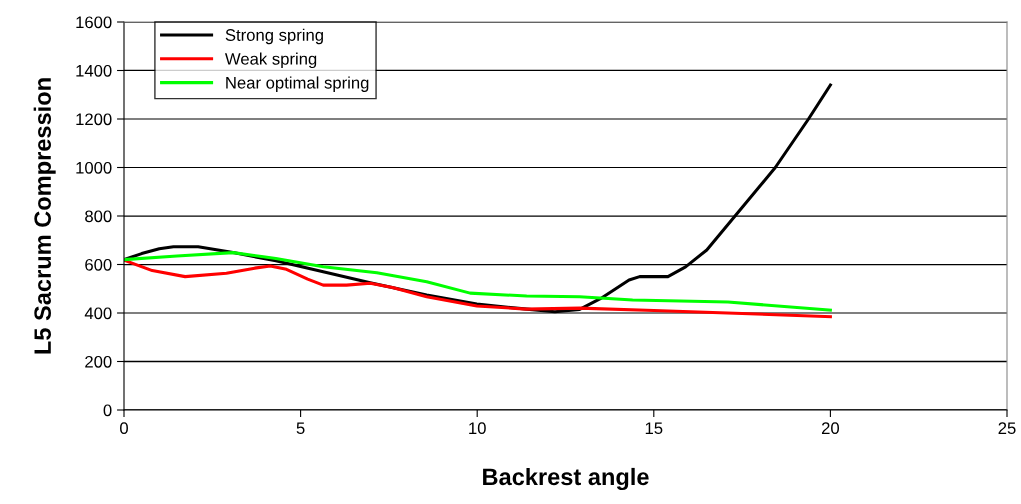 Image resolution: width=1021 pixels, height=504 pixels. What do you see at coordinates (98, 313) in the screenshot?
I see `y-tick-label: 400` at bounding box center [98, 313].